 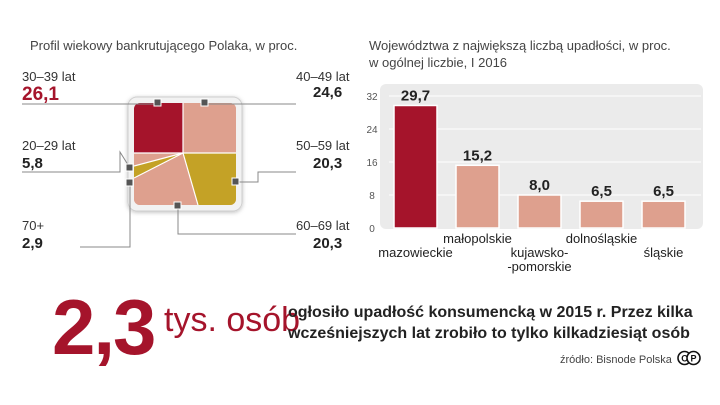 What do you see at coordinates (328, 243) in the screenshot?
I see `age-value-60-69: 20,3` at bounding box center [328, 243].